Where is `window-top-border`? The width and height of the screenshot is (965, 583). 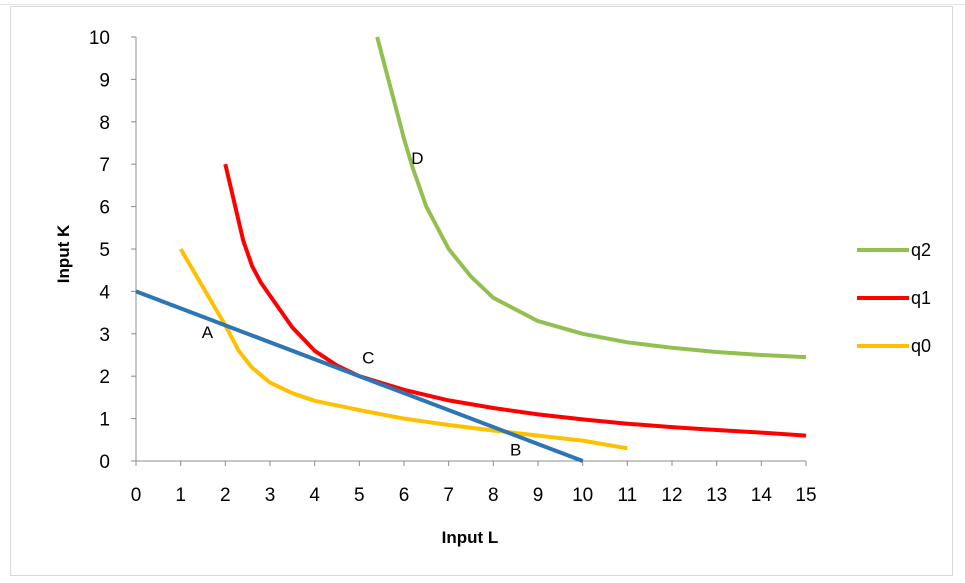
window-top-border is located at coordinates (482, 2).